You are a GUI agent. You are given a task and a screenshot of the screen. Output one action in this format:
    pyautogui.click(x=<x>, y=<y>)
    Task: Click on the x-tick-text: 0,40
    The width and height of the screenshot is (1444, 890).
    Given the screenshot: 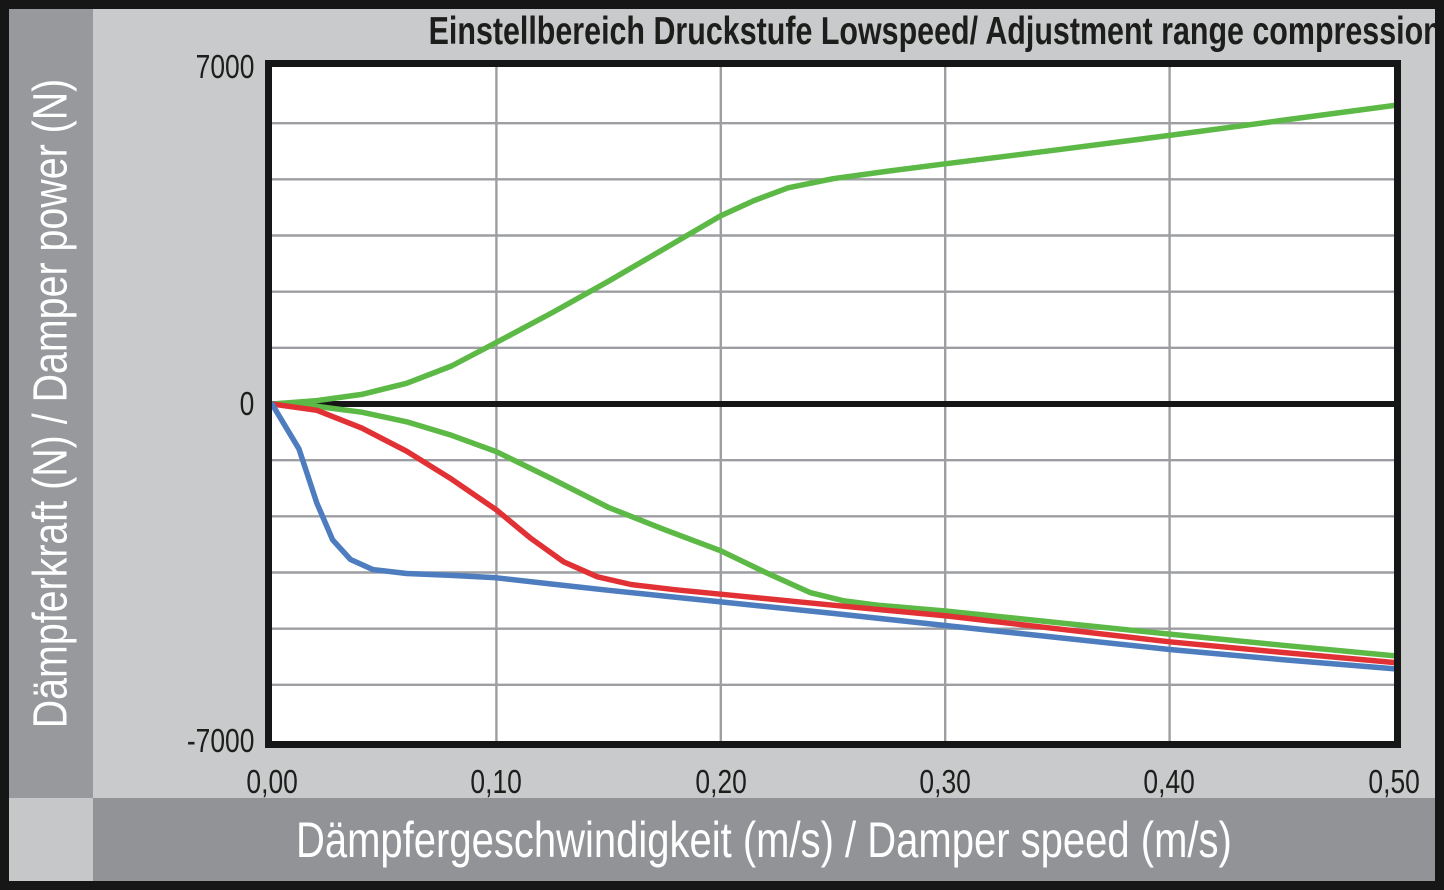 What is the action you would take?
    pyautogui.click(x=1169, y=781)
    